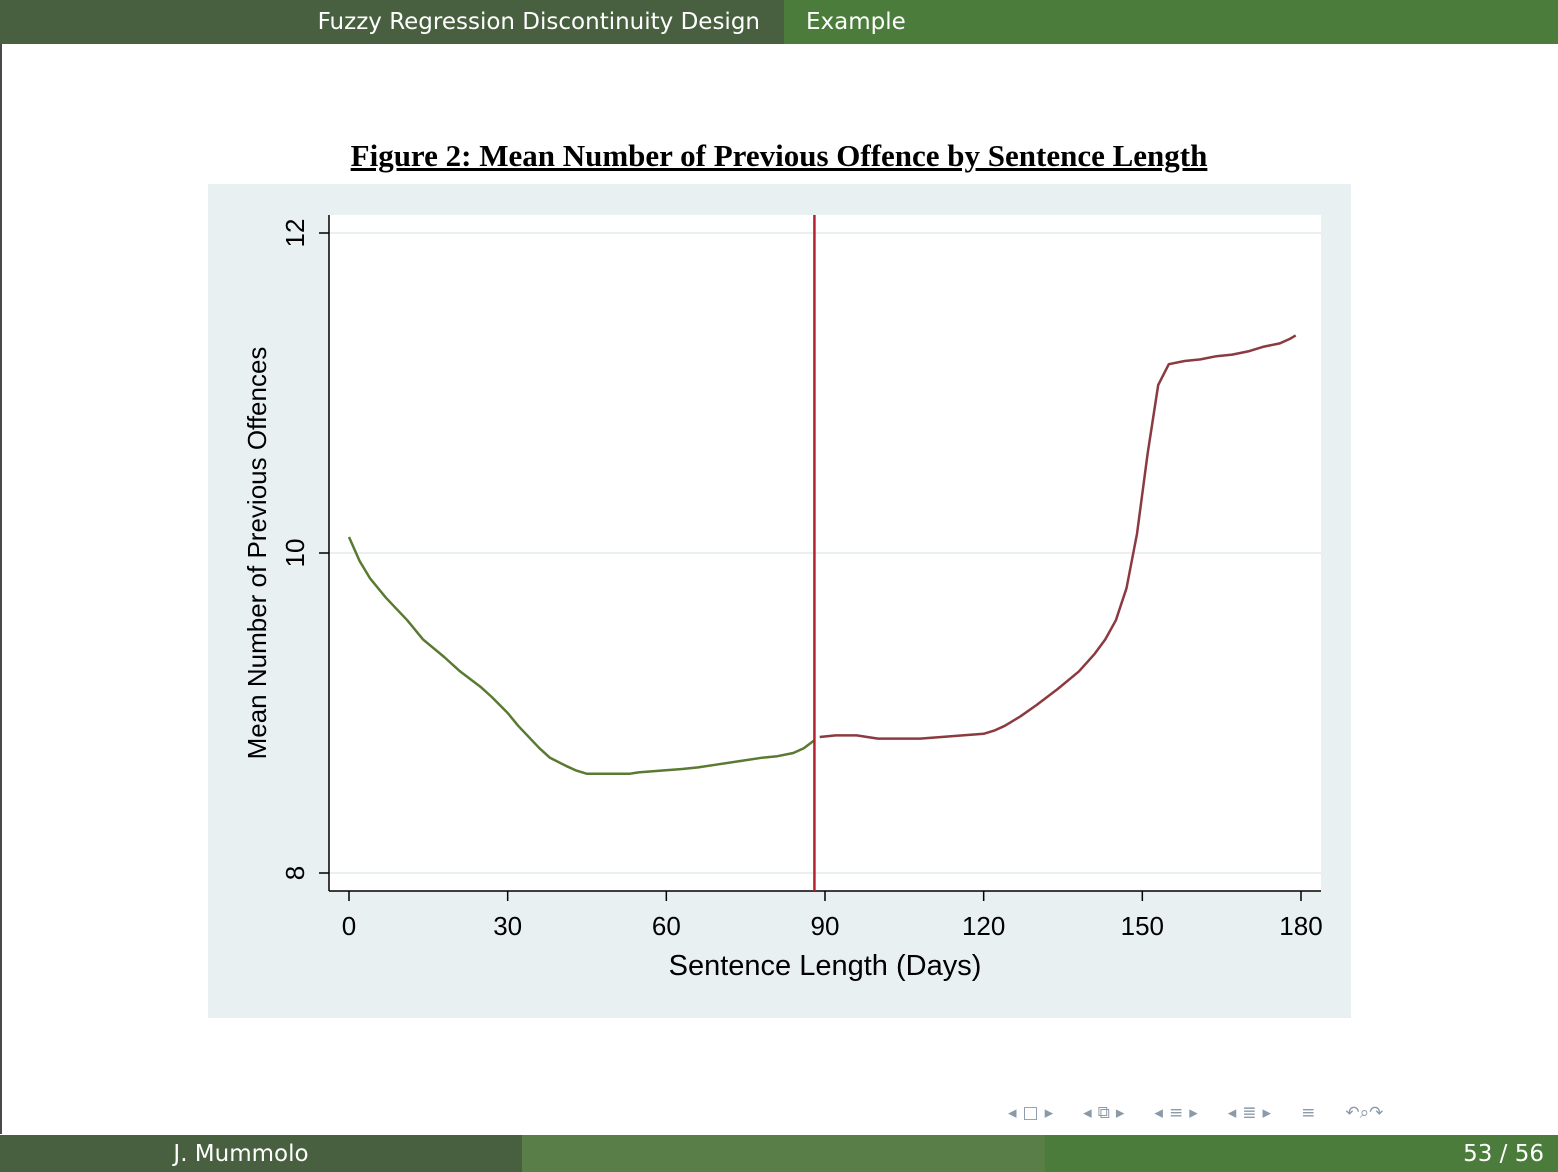 This screenshot has height=1172, width=1558. Describe the element at coordinates (1364, 1113) in the screenshot. I see `search-icon: ↶⌕↷` at that location.